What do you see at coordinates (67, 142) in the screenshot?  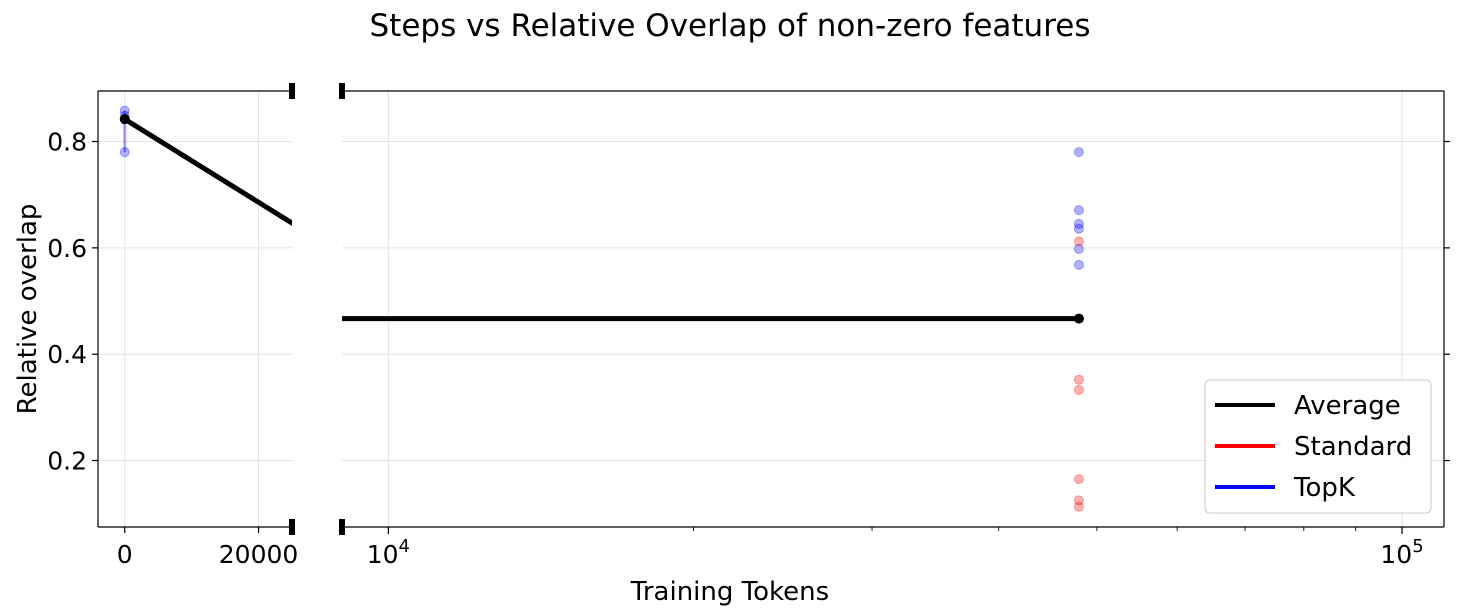 I see `y-tick-label: 0.8` at bounding box center [67, 142].